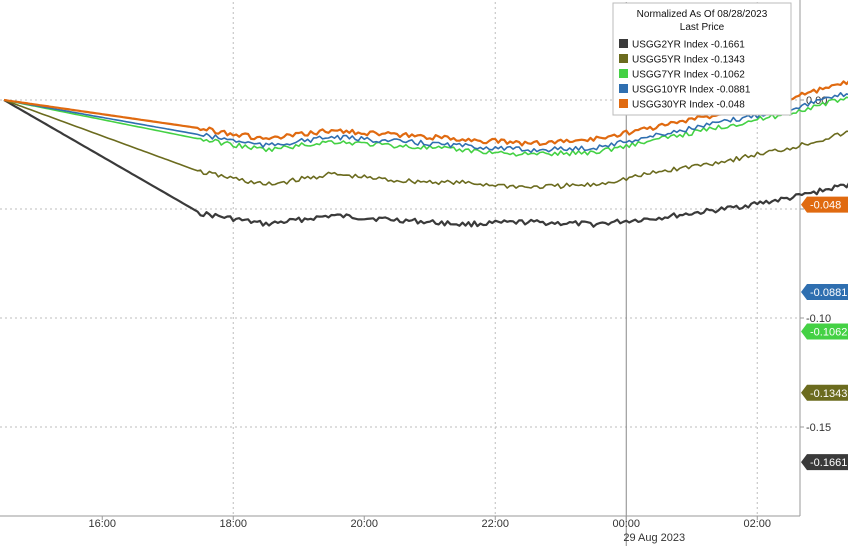 This screenshot has width=848, height=546. I want to click on end-label-usgg7yr-index: -0.1062, so click(824, 331).